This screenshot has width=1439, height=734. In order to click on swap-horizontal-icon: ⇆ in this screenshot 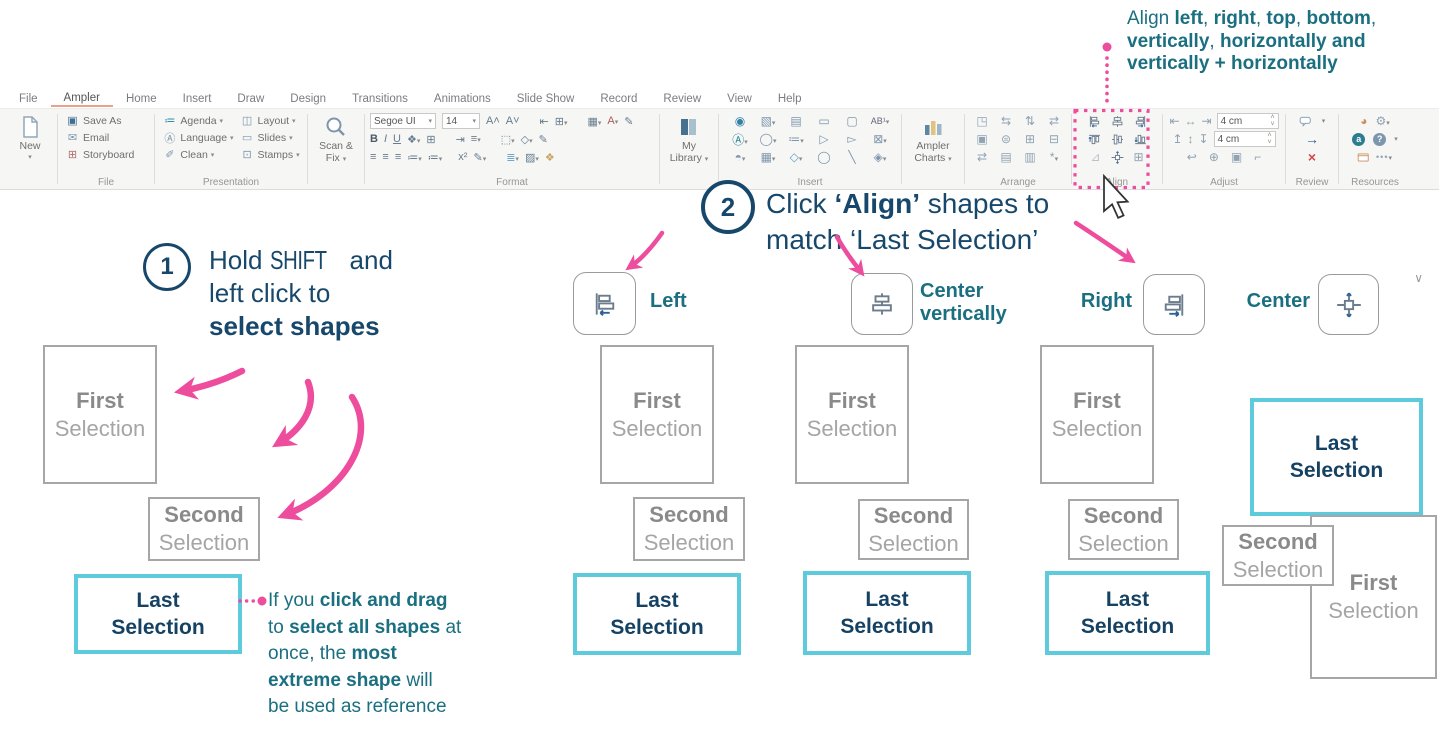, I will do `click(1006, 121)`.